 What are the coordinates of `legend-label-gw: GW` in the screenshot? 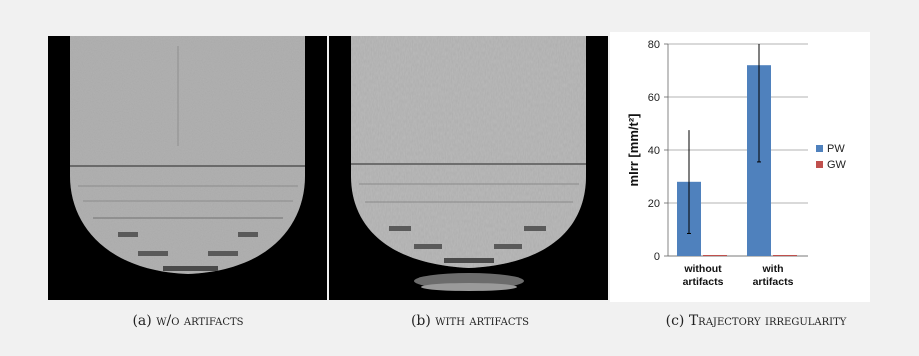 It's located at (837, 165).